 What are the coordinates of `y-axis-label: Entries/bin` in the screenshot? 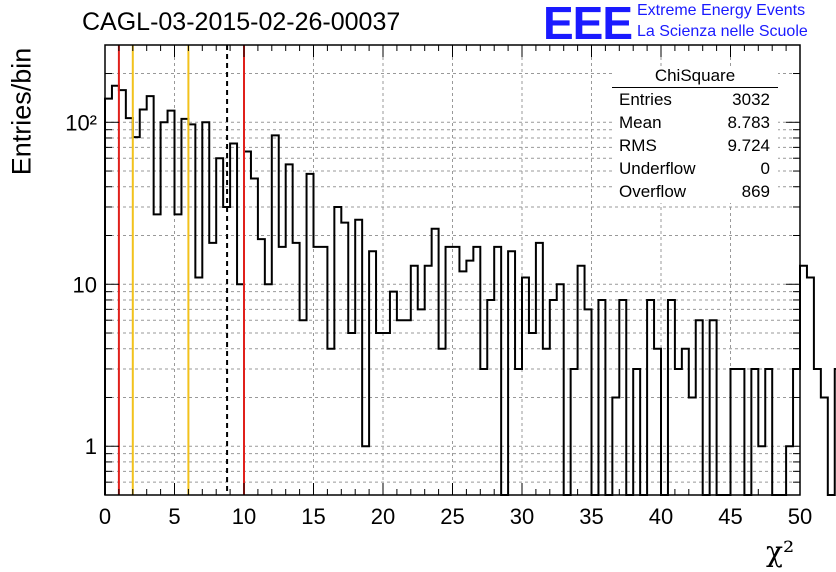 It's located at (21, 111).